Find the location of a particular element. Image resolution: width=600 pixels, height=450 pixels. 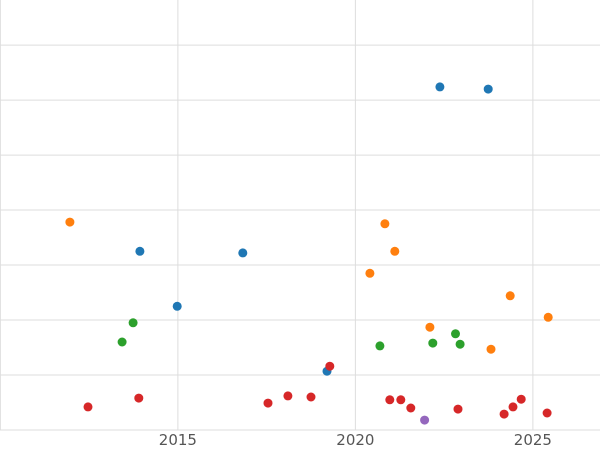

data-point-purple is located at coordinates (425, 420).